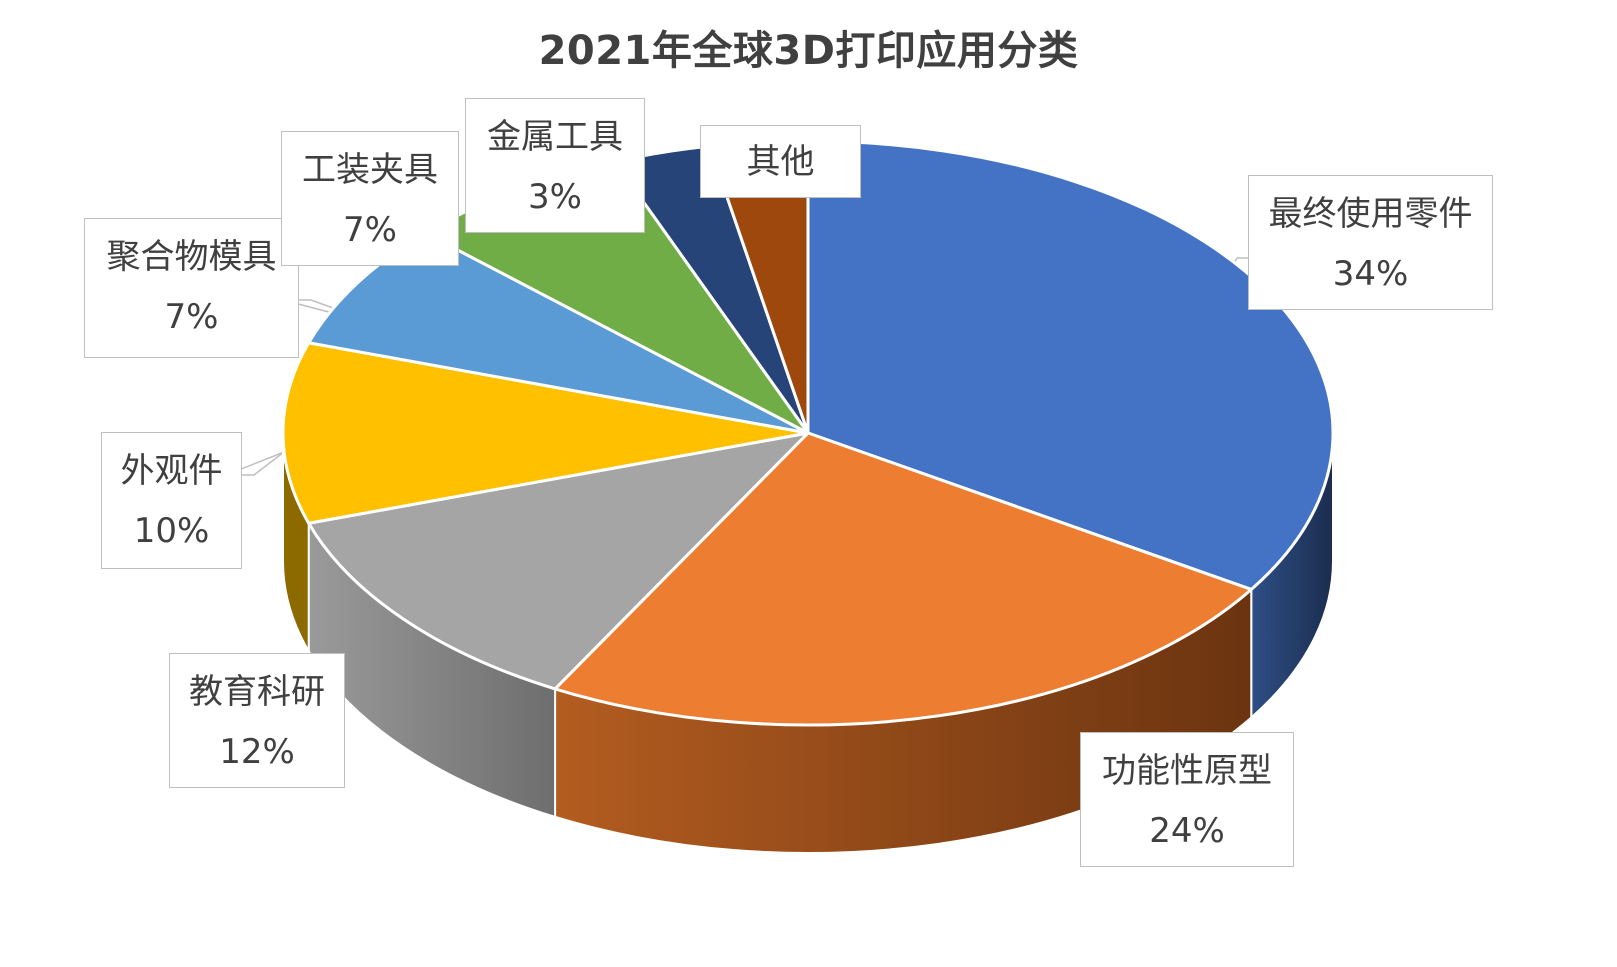  Describe the element at coordinates (171, 471) in the screenshot. I see `data-label-category: 外观件` at that location.